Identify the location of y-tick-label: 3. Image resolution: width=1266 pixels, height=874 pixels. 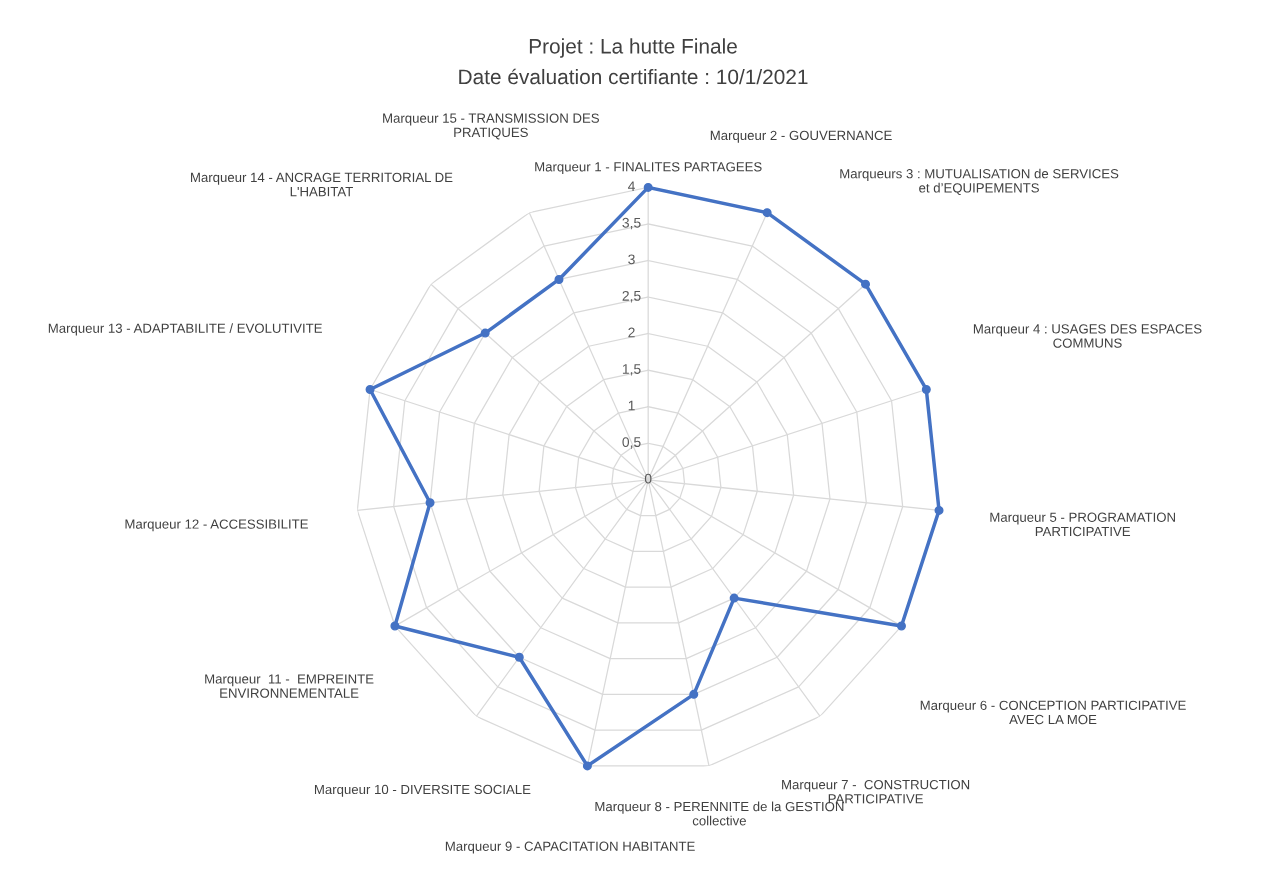
(631, 259).